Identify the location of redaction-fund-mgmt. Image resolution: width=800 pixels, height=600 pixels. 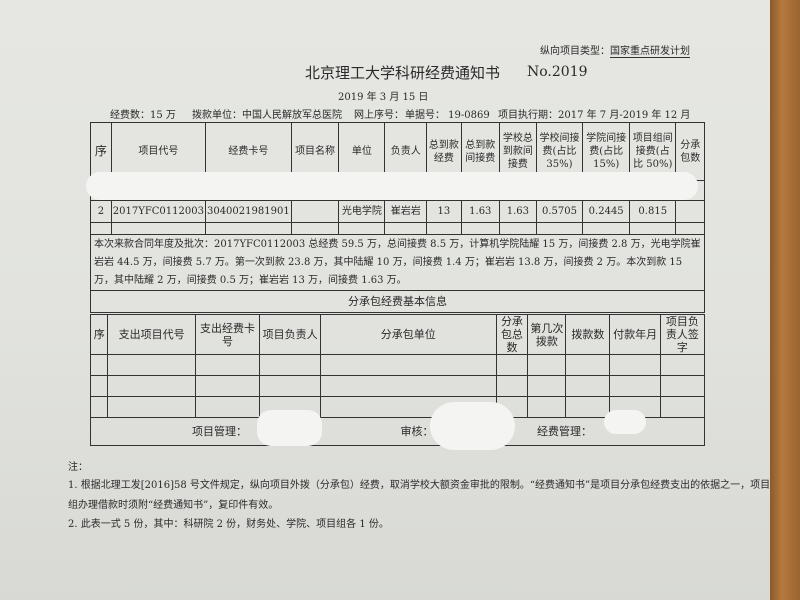
(625, 422).